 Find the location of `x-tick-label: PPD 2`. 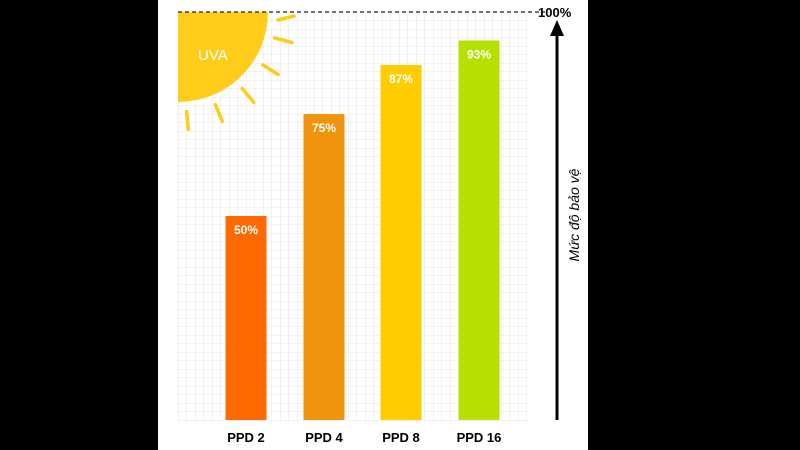

x-tick-label: PPD 2 is located at coordinates (246, 437).